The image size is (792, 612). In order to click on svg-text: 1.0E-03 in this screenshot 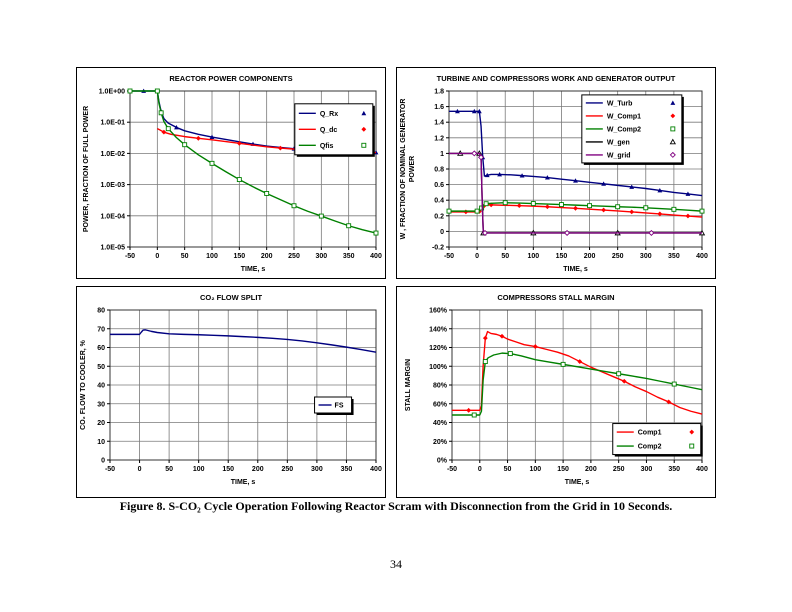, I will do `click(112, 185)`.